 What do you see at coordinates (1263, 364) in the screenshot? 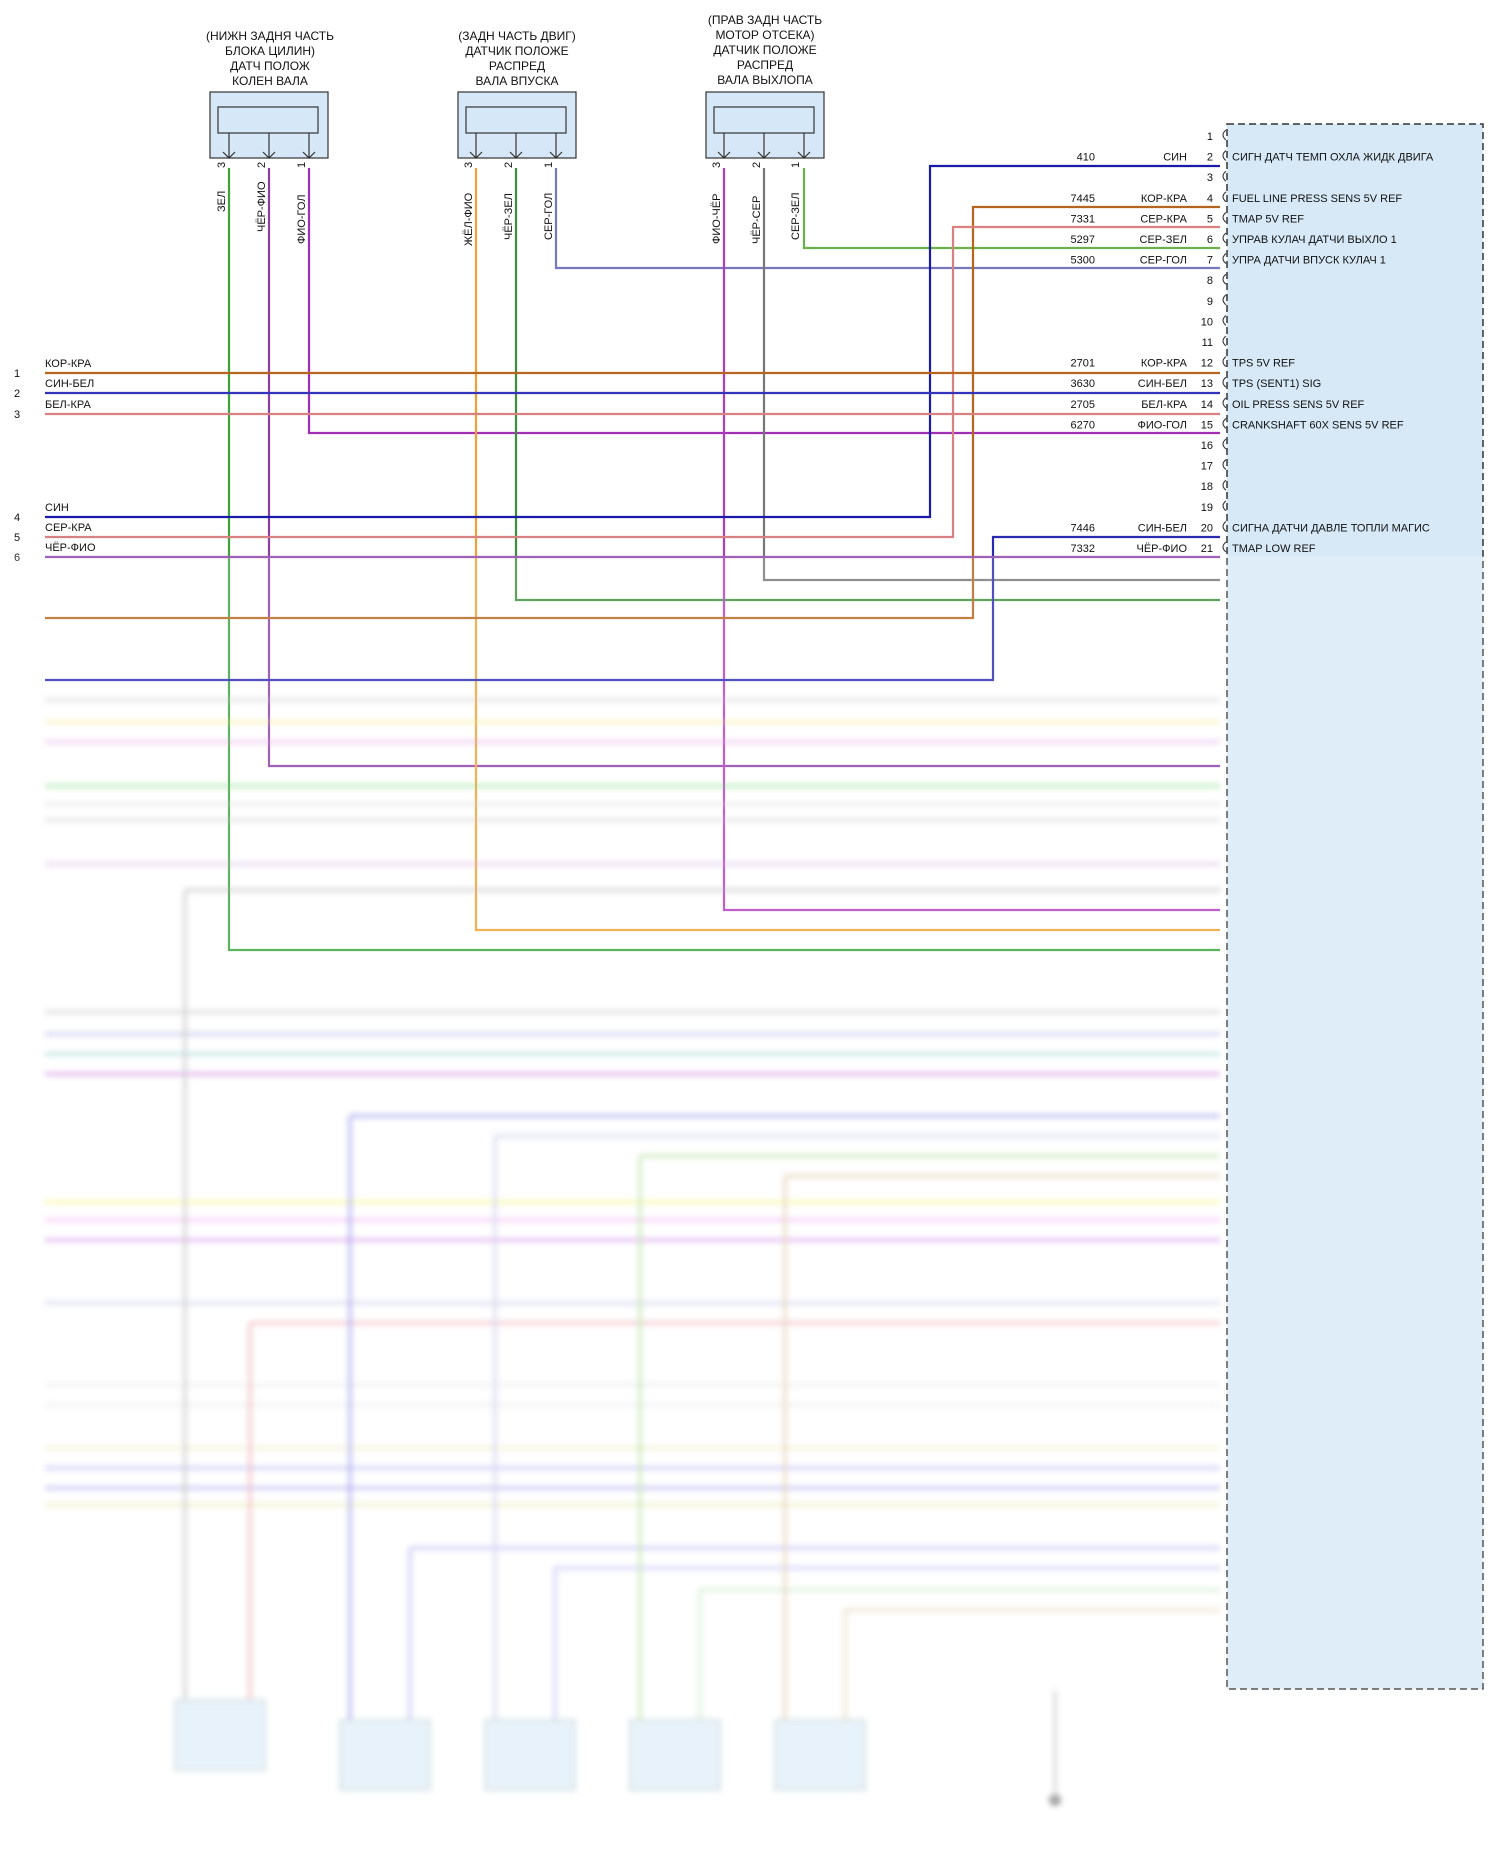
I see `module-pin-label: TPS 5V REF` at bounding box center [1263, 364].